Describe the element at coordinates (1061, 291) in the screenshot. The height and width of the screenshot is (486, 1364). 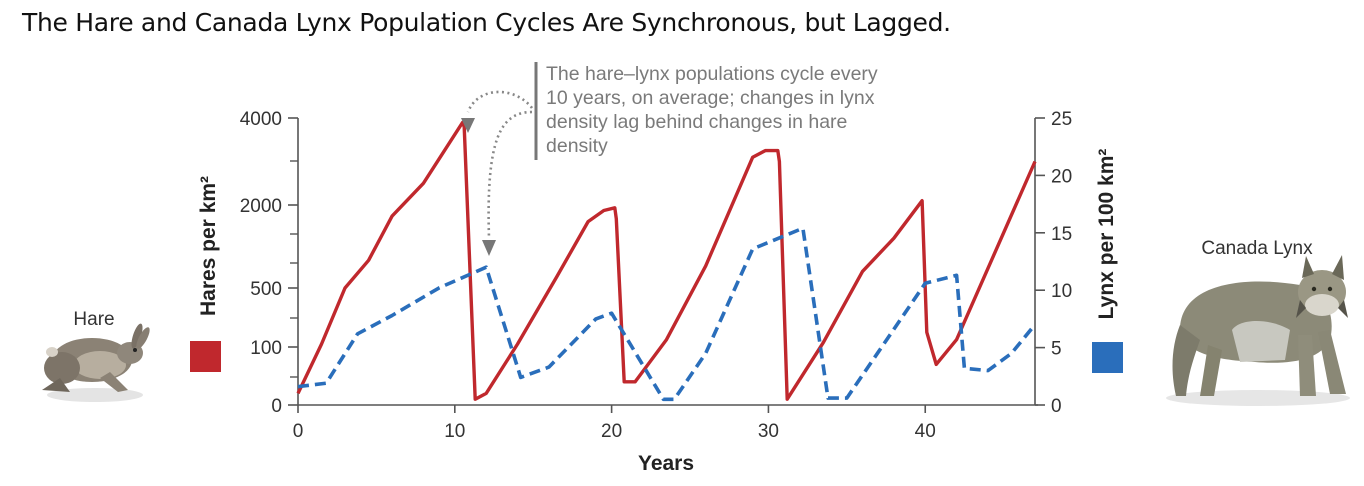
I see `right-tick-label: 10` at that location.